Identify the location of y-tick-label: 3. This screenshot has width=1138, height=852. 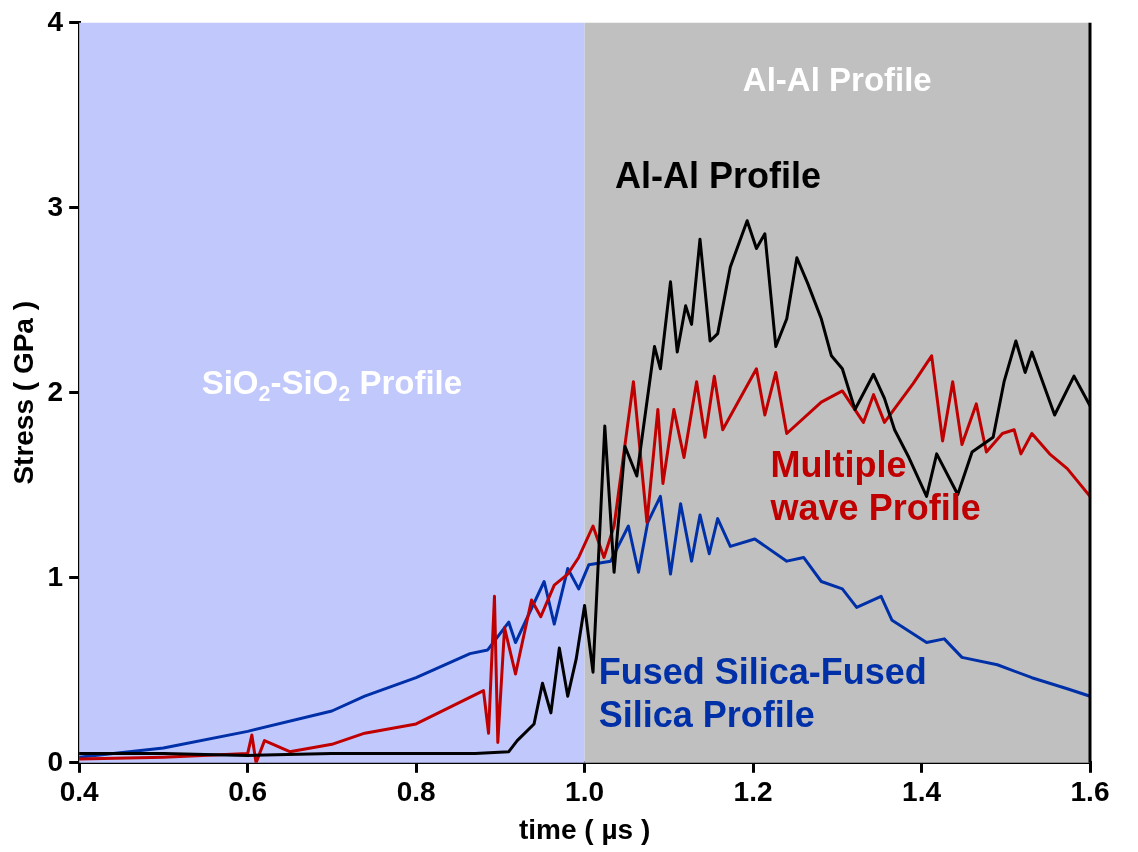
(55, 206).